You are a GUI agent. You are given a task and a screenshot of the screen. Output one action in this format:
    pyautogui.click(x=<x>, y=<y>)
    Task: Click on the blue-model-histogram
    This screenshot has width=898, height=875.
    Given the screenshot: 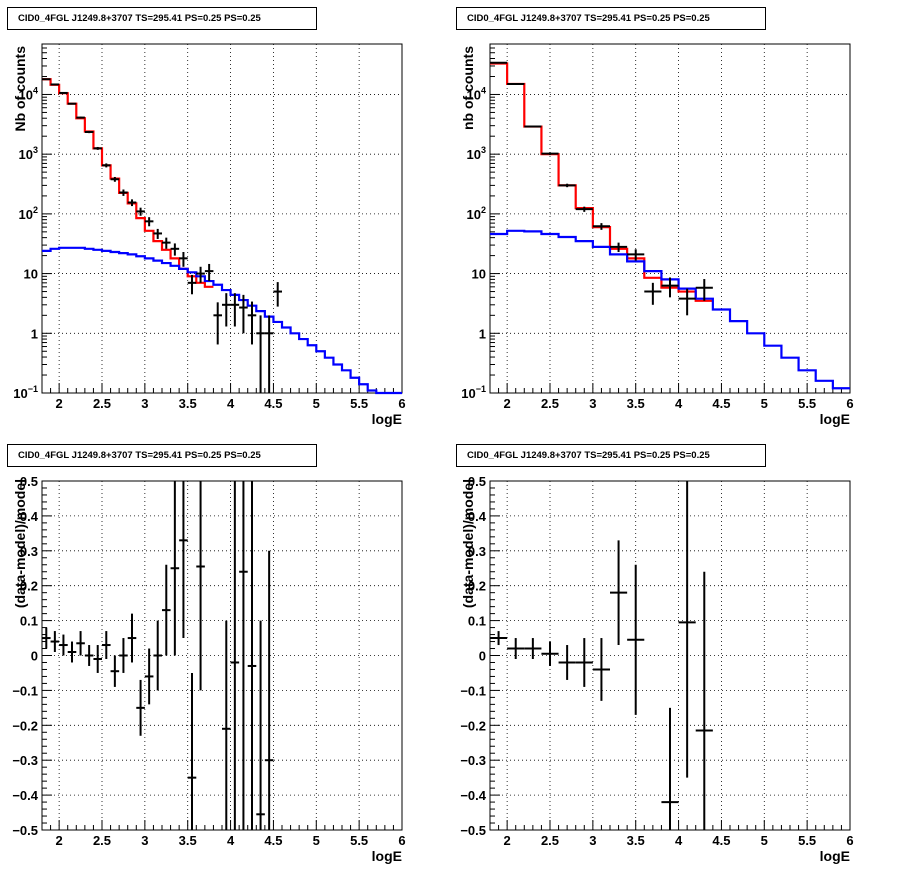 What is the action you would take?
    pyautogui.click(x=222, y=320)
    